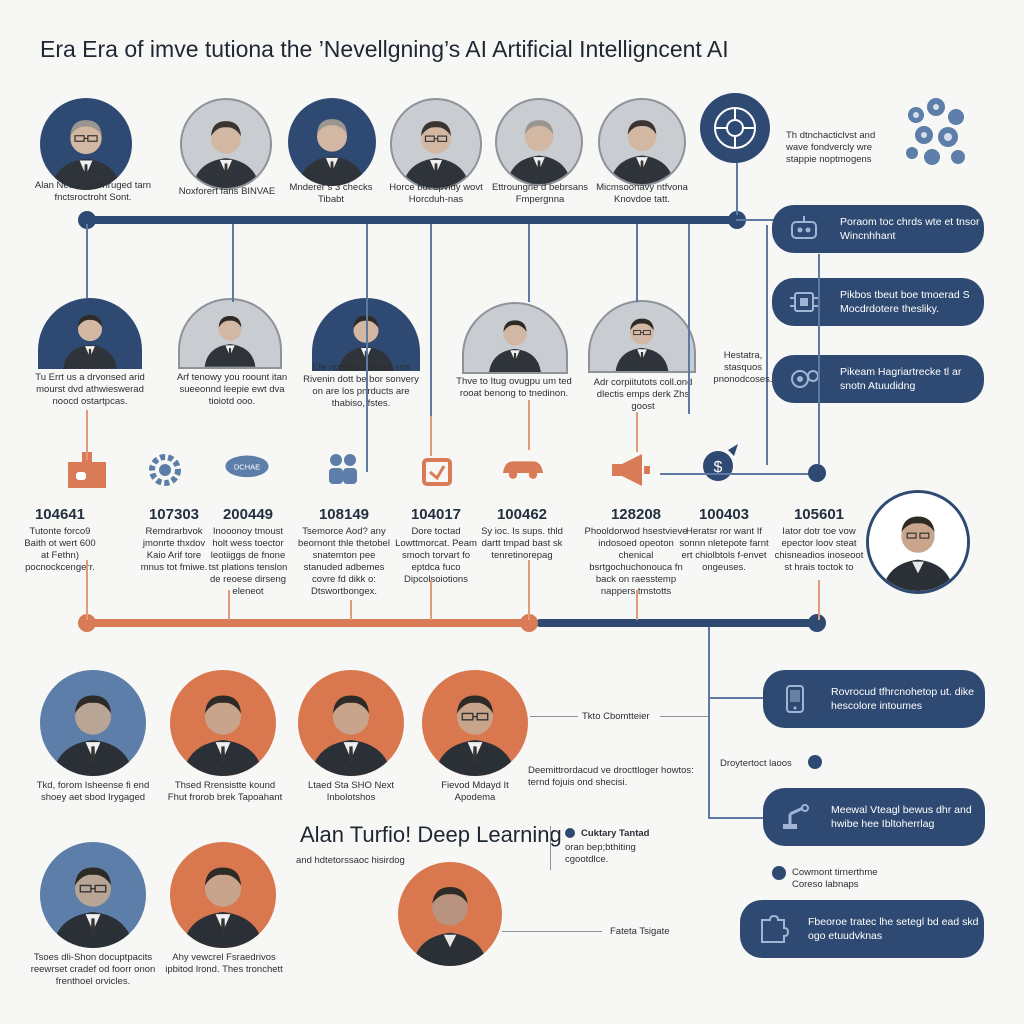 This screenshot has height=1024, width=1024. What do you see at coordinates (756, 763) in the screenshot?
I see `right-label-1: Droytertoct laoos` at bounding box center [756, 763].